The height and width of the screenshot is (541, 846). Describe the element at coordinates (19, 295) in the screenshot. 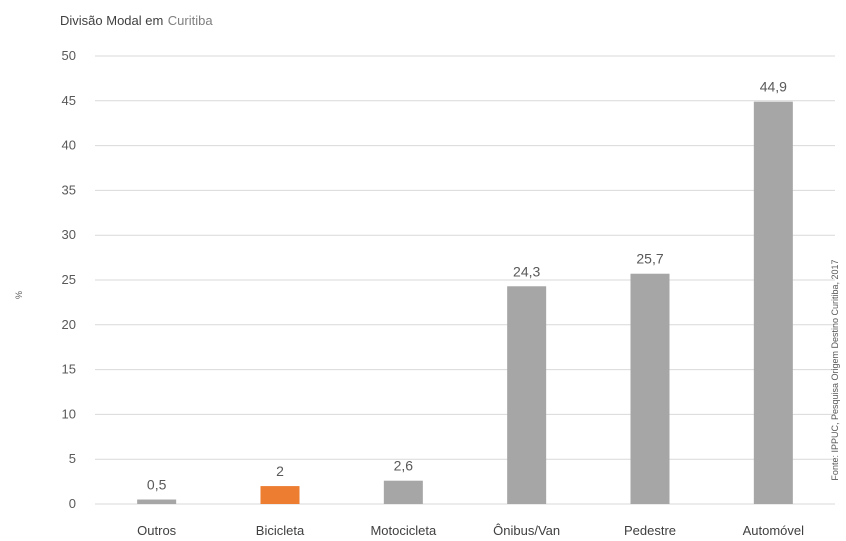

I see `y-axis-label: %` at that location.